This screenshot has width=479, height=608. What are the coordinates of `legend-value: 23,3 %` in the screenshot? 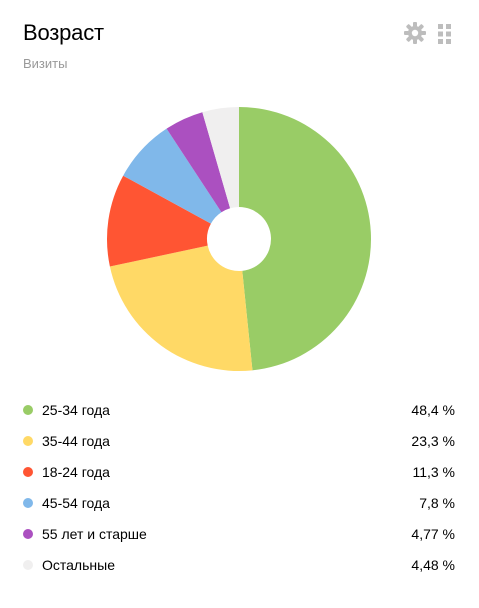 It's located at (433, 441).